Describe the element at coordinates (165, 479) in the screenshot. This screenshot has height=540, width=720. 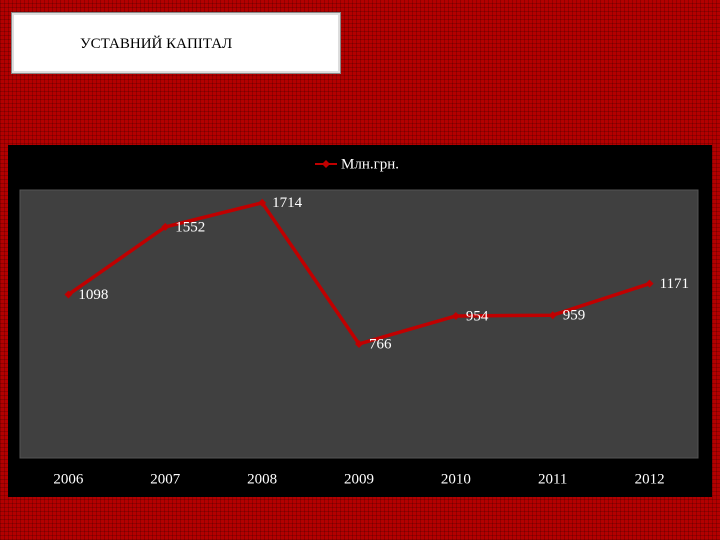
I see `x-tick-label: 2007` at that location.